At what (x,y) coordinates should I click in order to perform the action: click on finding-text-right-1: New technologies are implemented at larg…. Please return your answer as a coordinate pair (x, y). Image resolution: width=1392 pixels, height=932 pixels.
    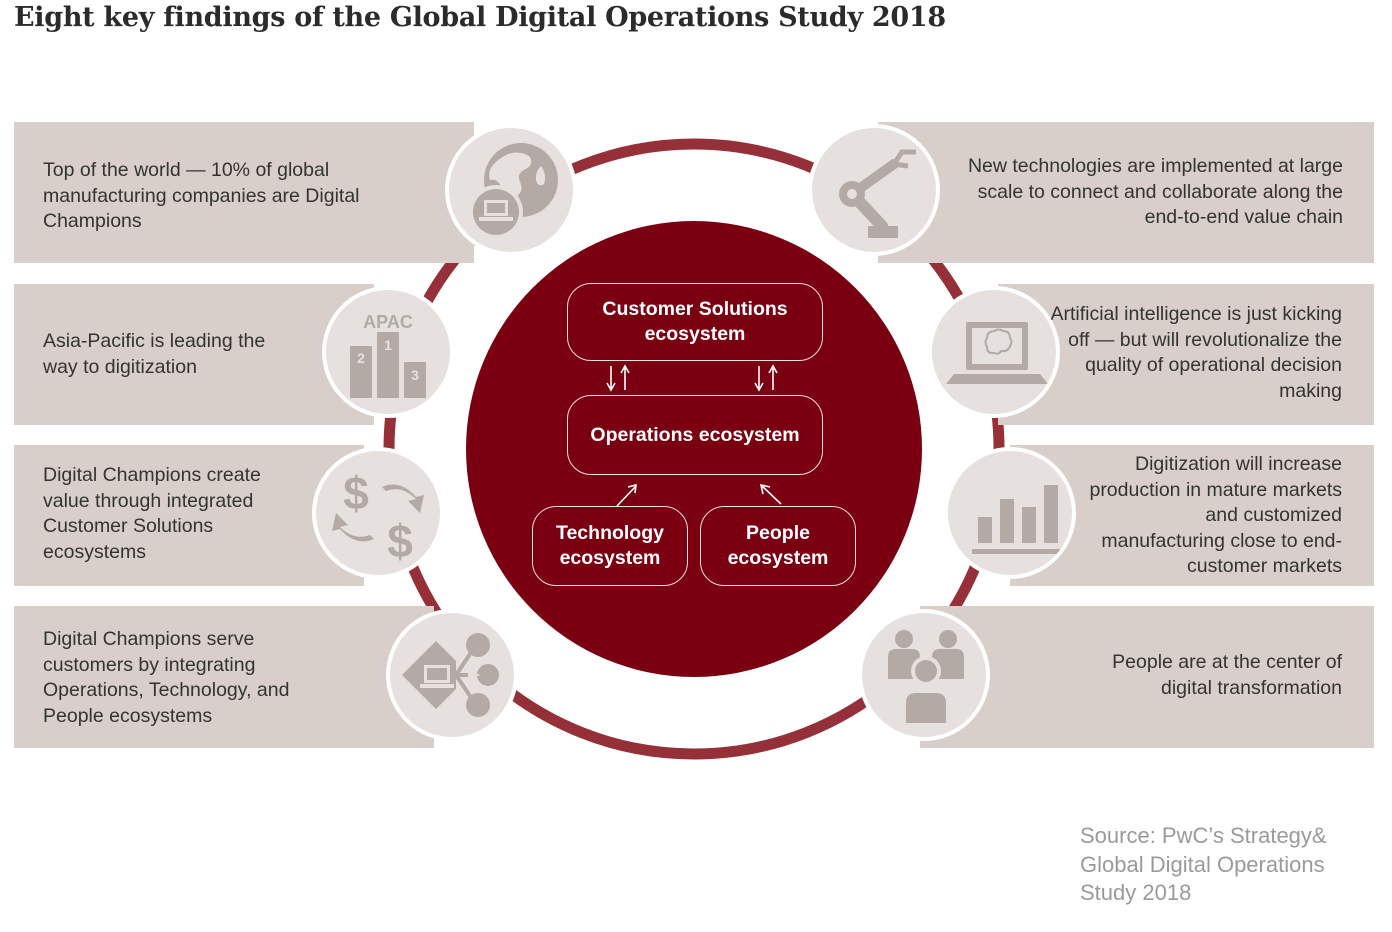
    Looking at the image, I should click on (1155, 191).